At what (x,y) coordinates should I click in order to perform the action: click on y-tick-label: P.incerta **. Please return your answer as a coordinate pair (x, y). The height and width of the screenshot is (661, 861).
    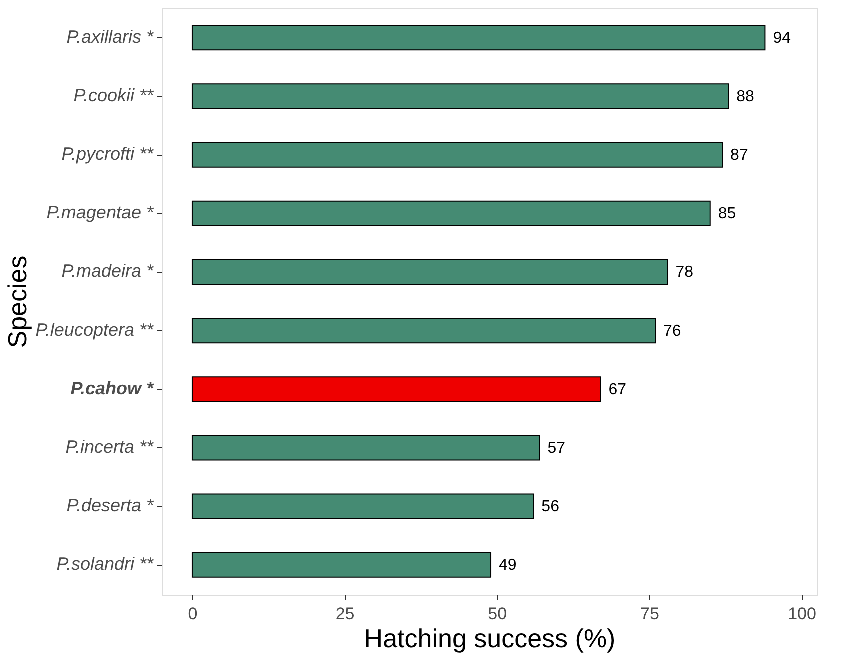
    Looking at the image, I should click on (110, 446).